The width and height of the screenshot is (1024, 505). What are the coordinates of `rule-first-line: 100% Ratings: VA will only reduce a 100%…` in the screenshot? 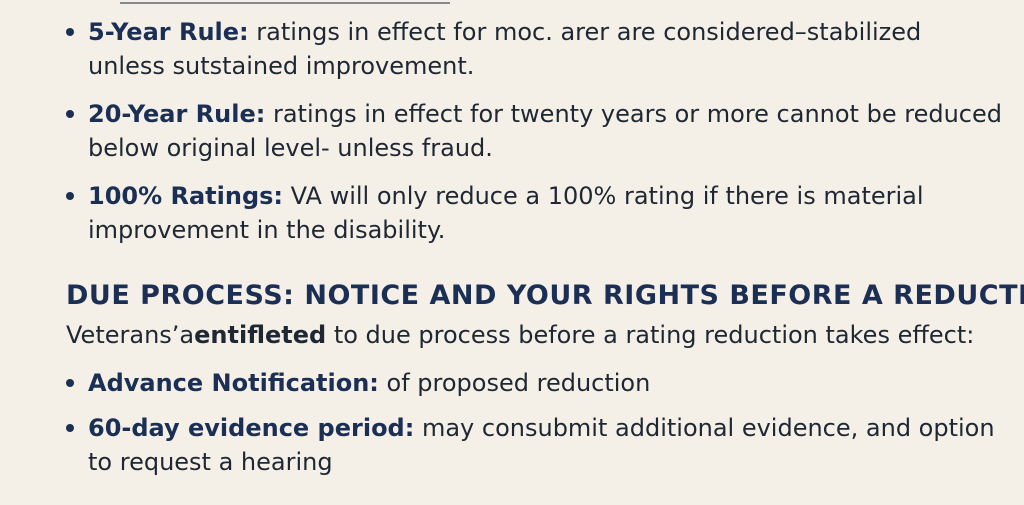 It's located at (506, 196).